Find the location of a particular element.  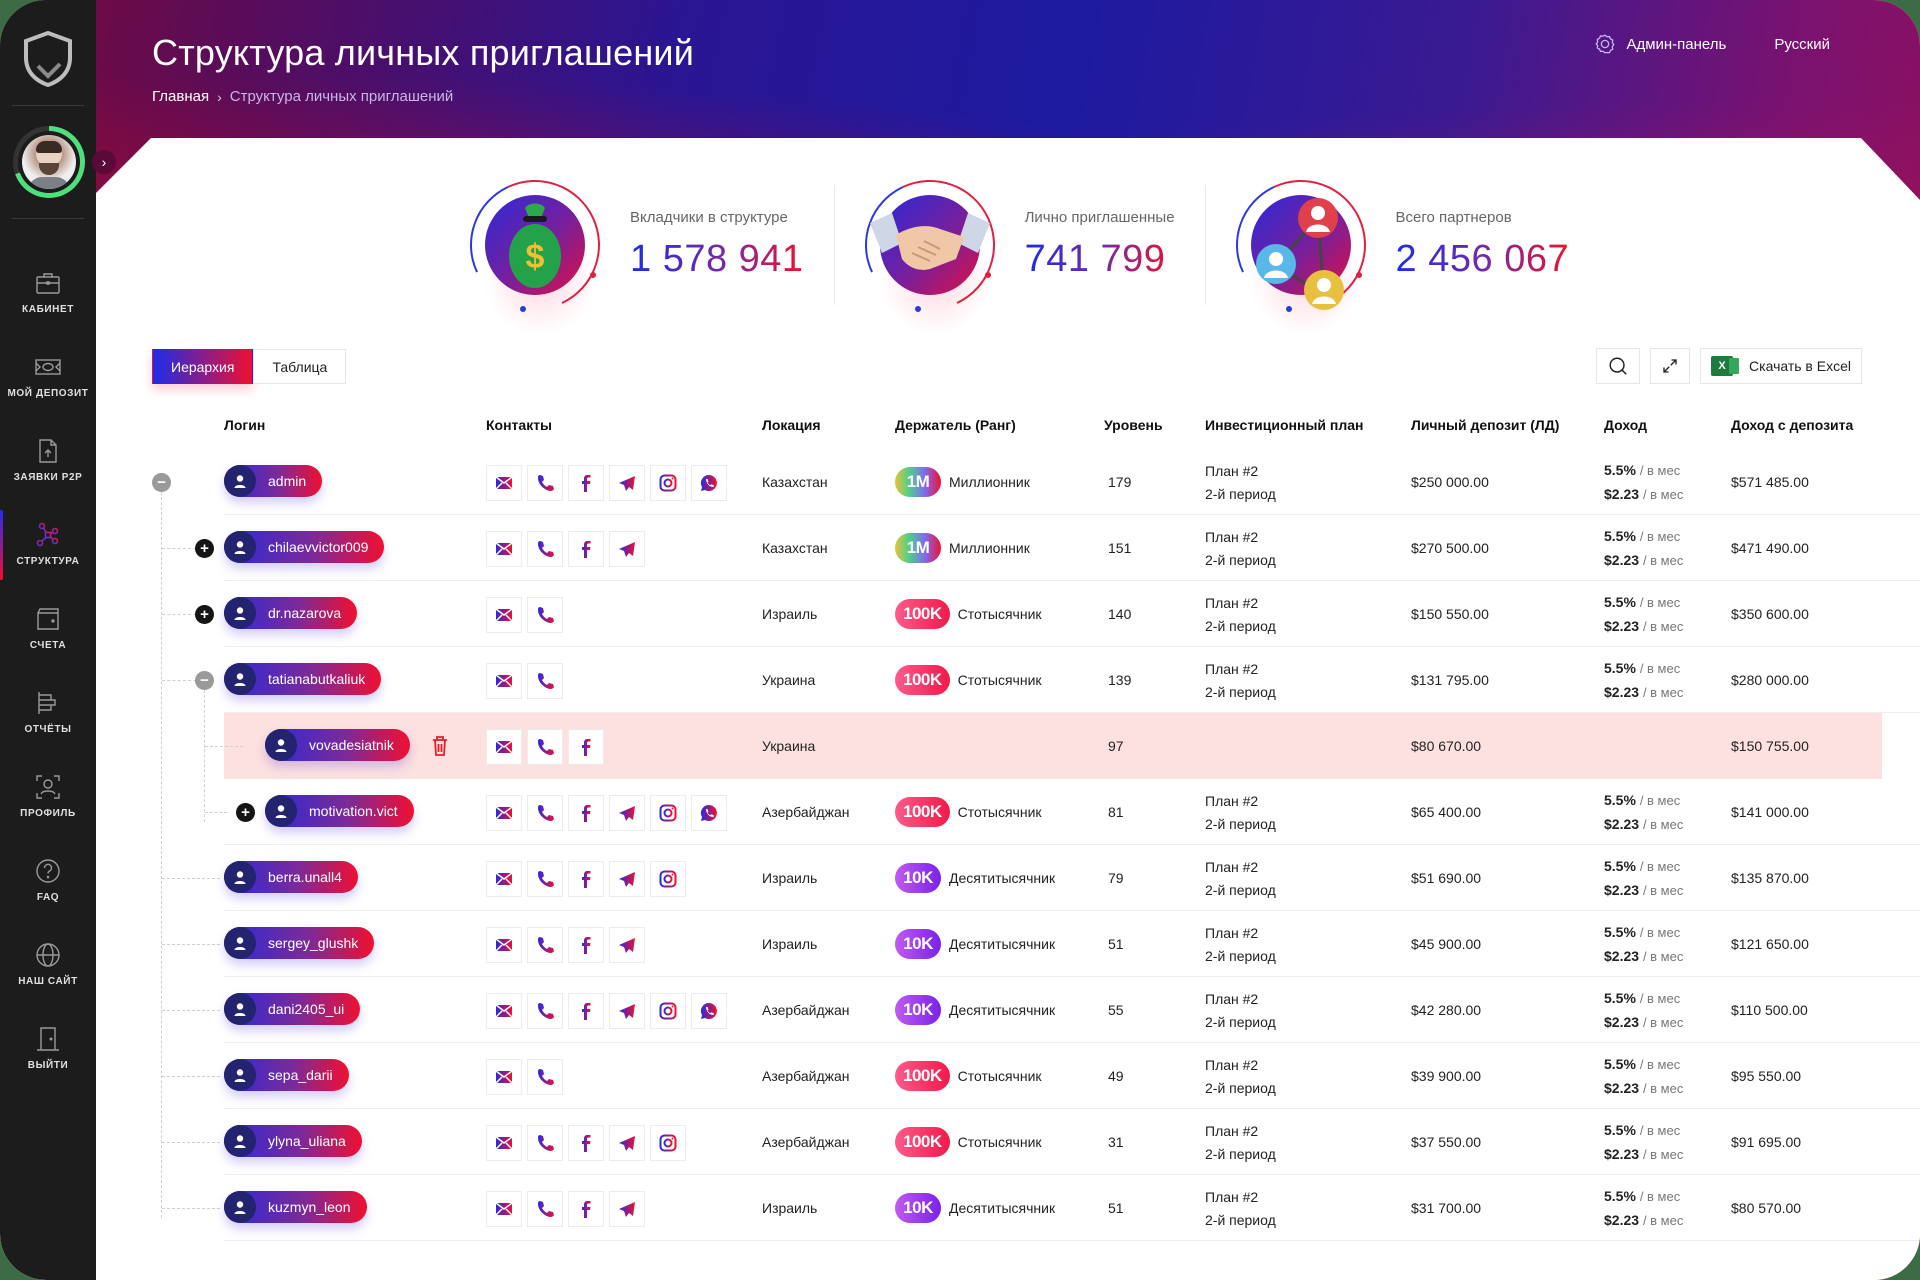

col-investment-plan: Инвестиционный план is located at coordinates (1284, 425).